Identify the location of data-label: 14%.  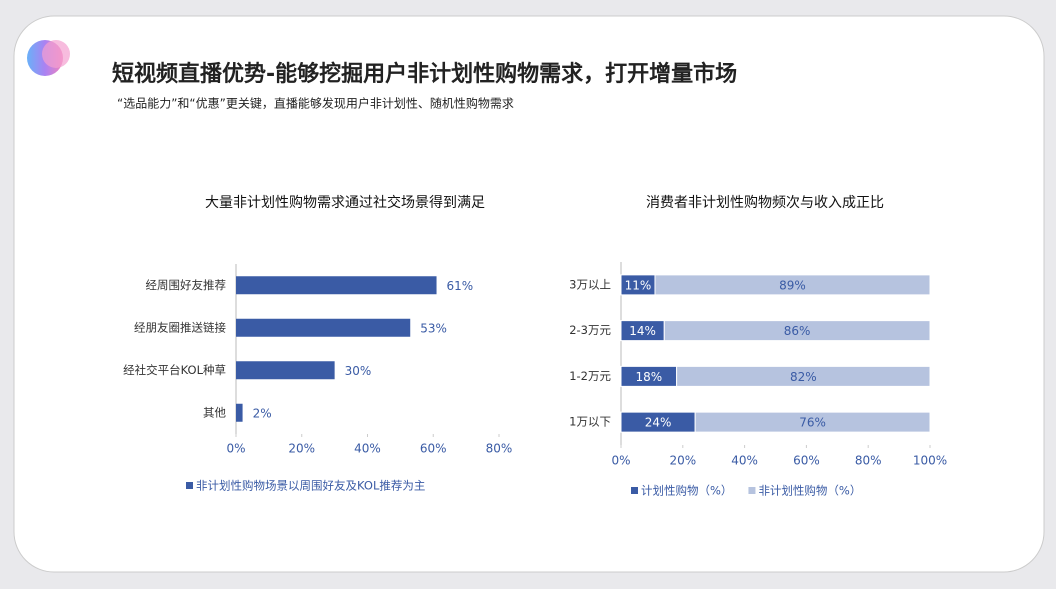
(642, 331).